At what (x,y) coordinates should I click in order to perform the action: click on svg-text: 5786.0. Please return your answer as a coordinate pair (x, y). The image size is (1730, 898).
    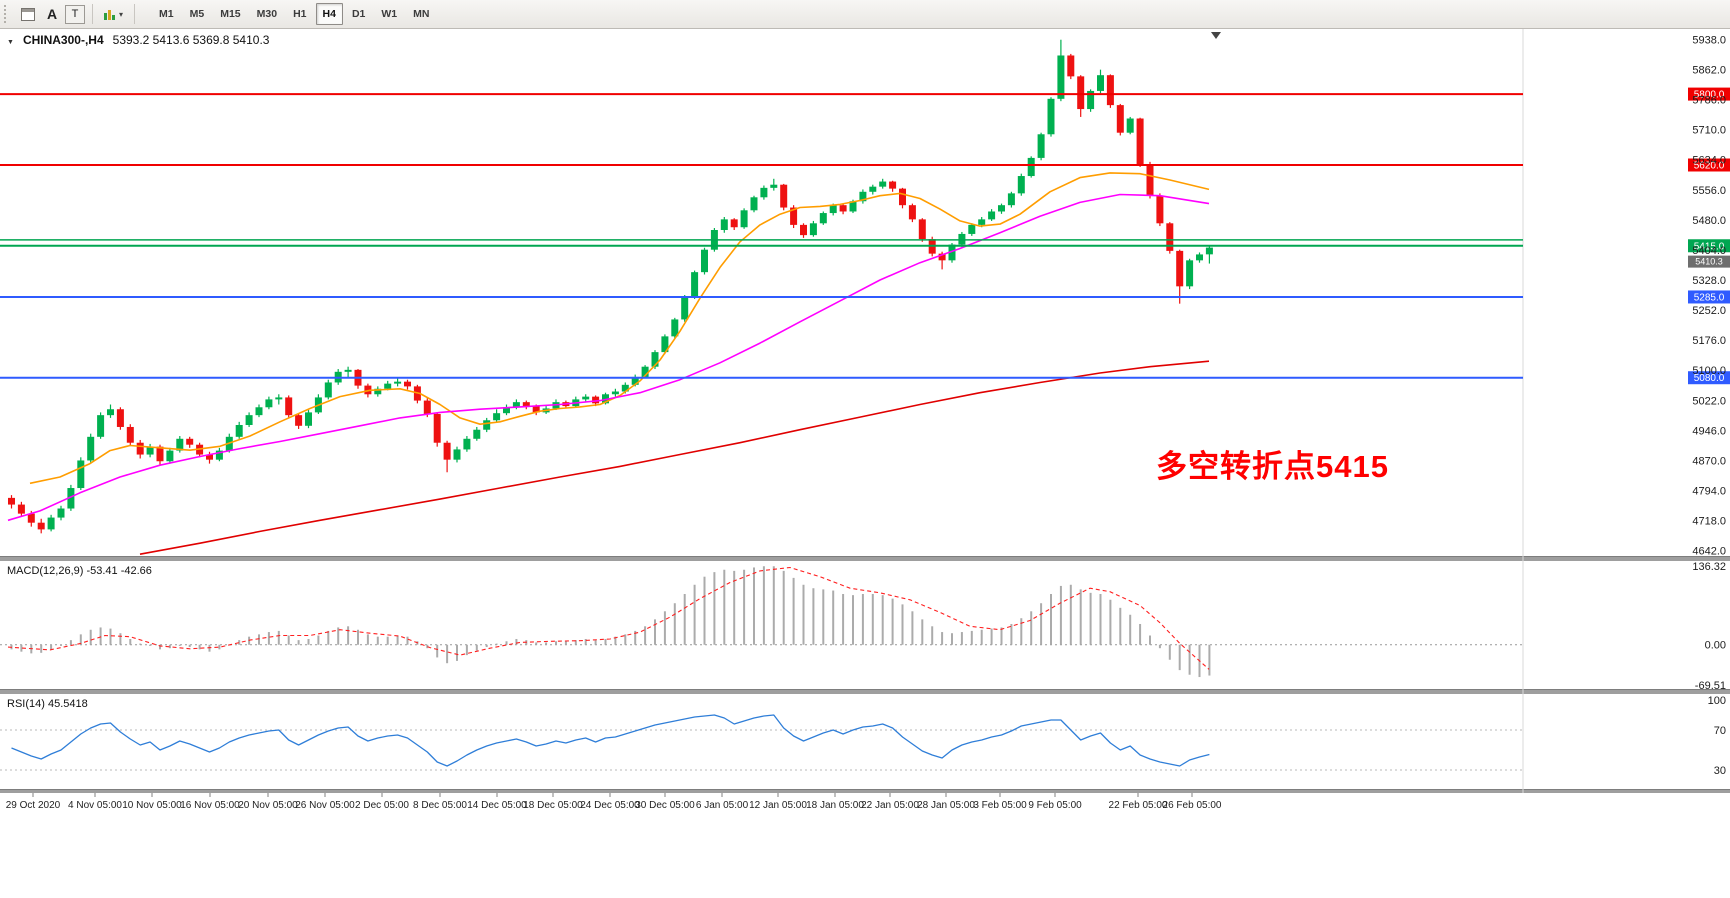
    Looking at the image, I should click on (1709, 101).